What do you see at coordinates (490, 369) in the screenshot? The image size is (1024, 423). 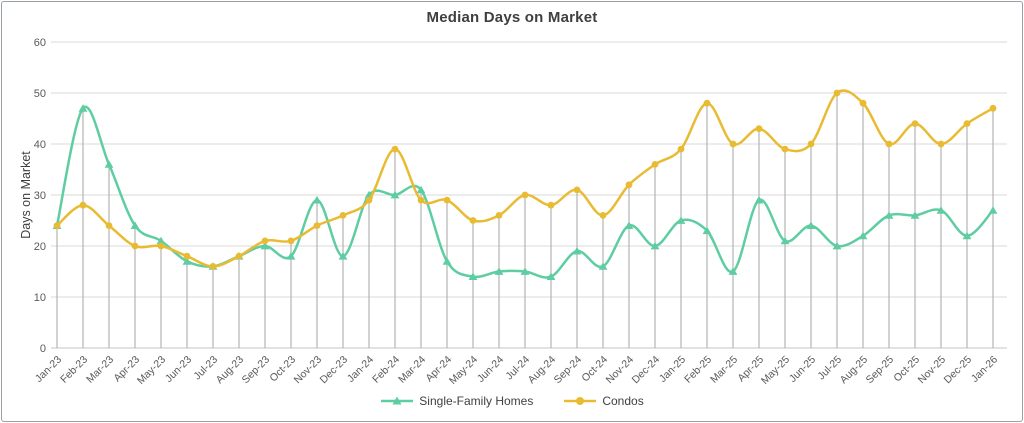 I see `x-tick-label: Jun-24` at bounding box center [490, 369].